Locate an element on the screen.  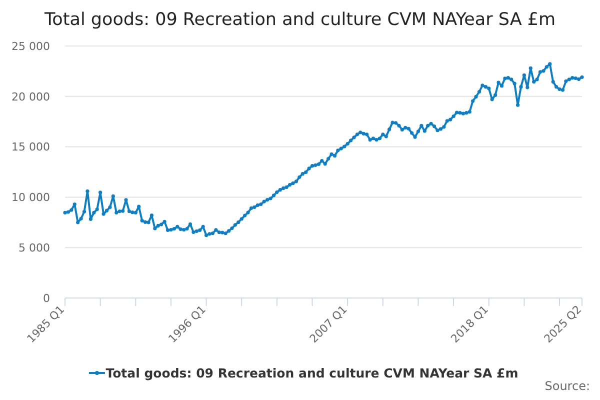
source-note: Source: is located at coordinates (567, 386).